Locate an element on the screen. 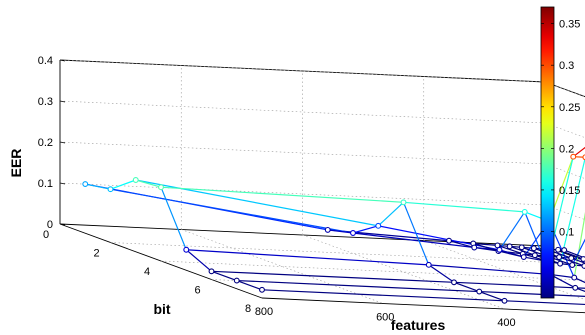 The image size is (585, 335). z-tick-label: 0 is located at coordinates (50, 225).